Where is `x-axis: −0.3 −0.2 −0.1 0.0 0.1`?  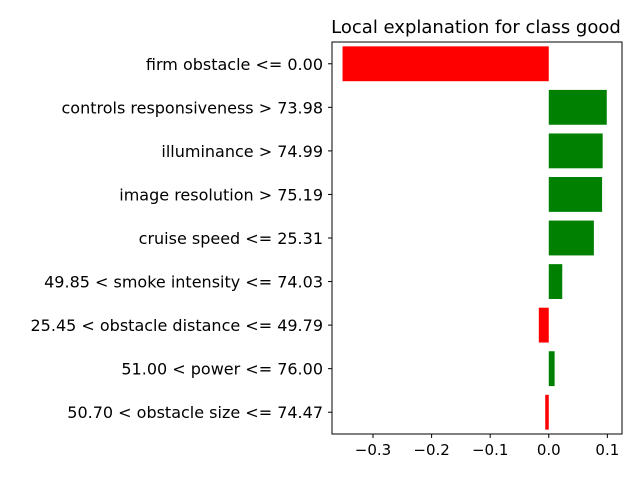
x-axis: −0.3 −0.2 −0.1 0.0 0.1 is located at coordinates (487, 446).